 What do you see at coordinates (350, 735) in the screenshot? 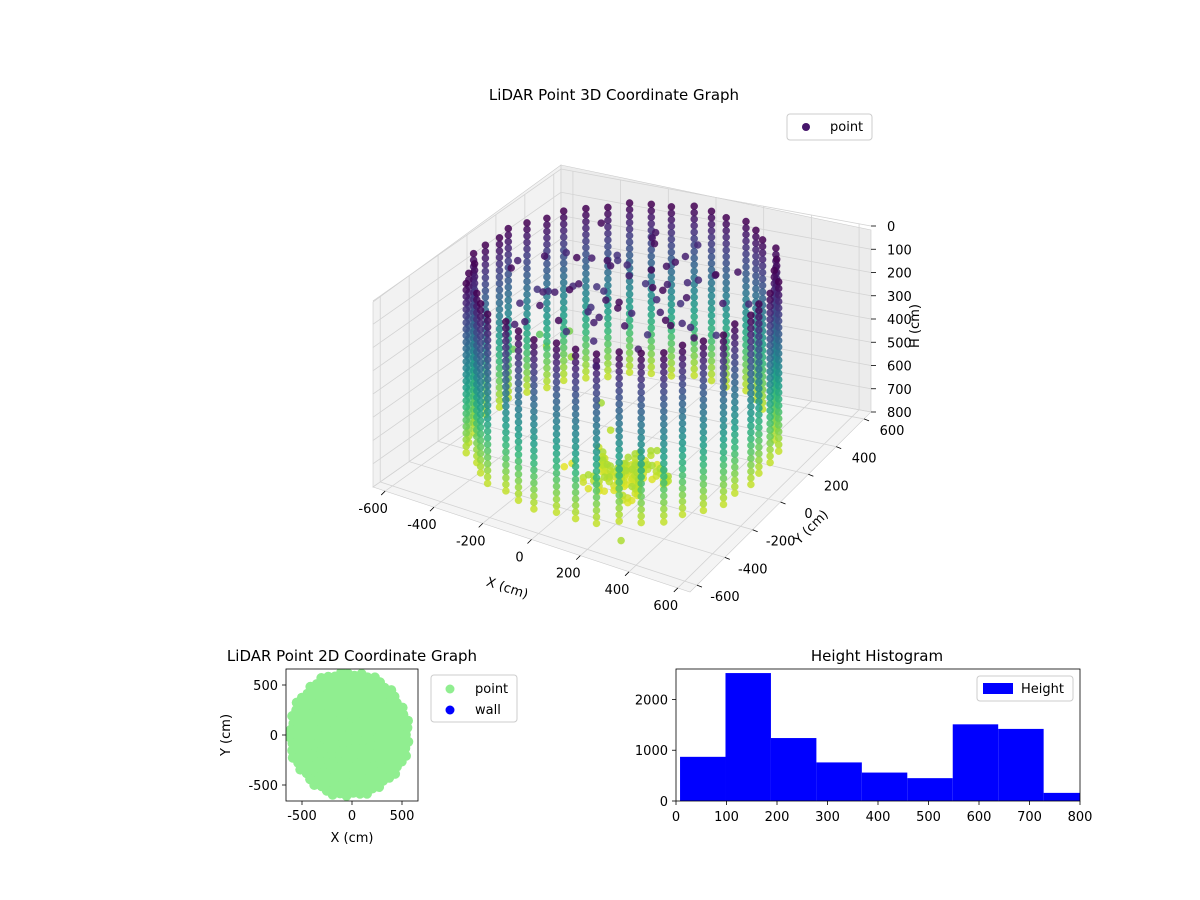
I see `point-cloud-2d-inner` at bounding box center [350, 735].